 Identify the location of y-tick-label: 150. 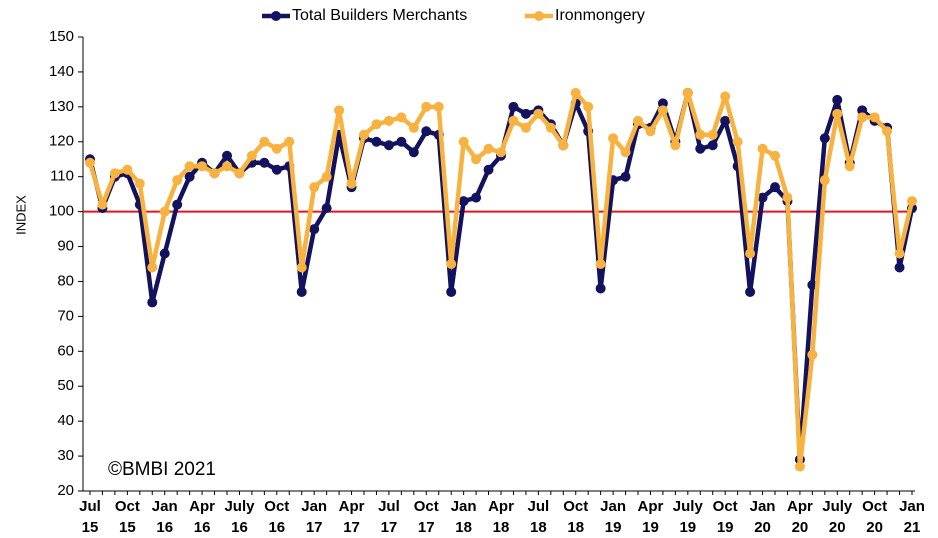
(61, 36).